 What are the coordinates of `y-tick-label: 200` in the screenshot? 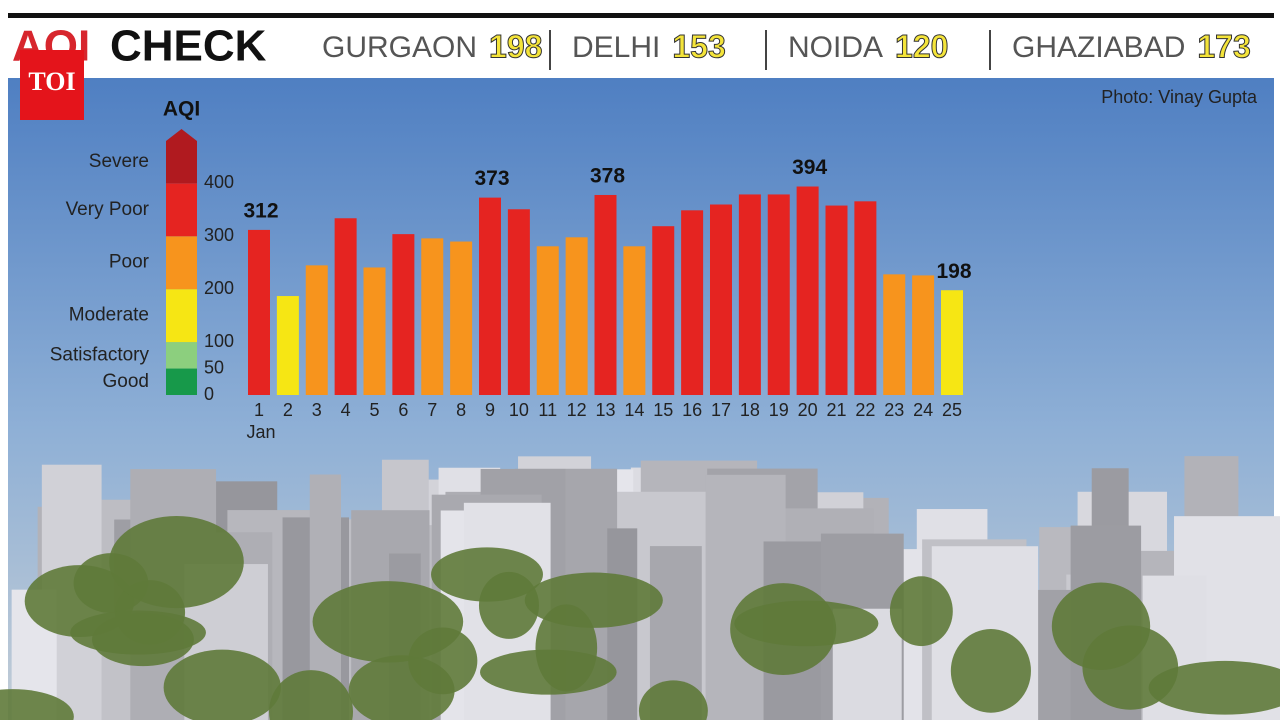 It's located at (219, 288).